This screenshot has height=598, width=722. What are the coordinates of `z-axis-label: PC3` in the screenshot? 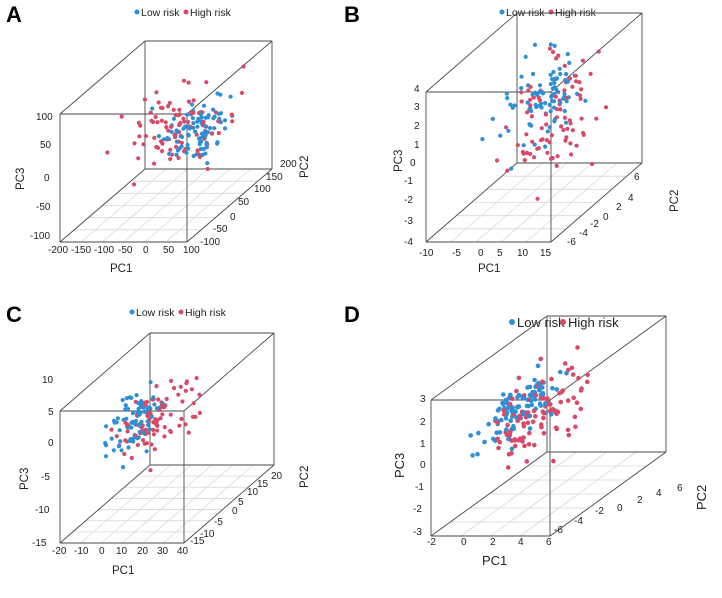 It's located at (25, 479).